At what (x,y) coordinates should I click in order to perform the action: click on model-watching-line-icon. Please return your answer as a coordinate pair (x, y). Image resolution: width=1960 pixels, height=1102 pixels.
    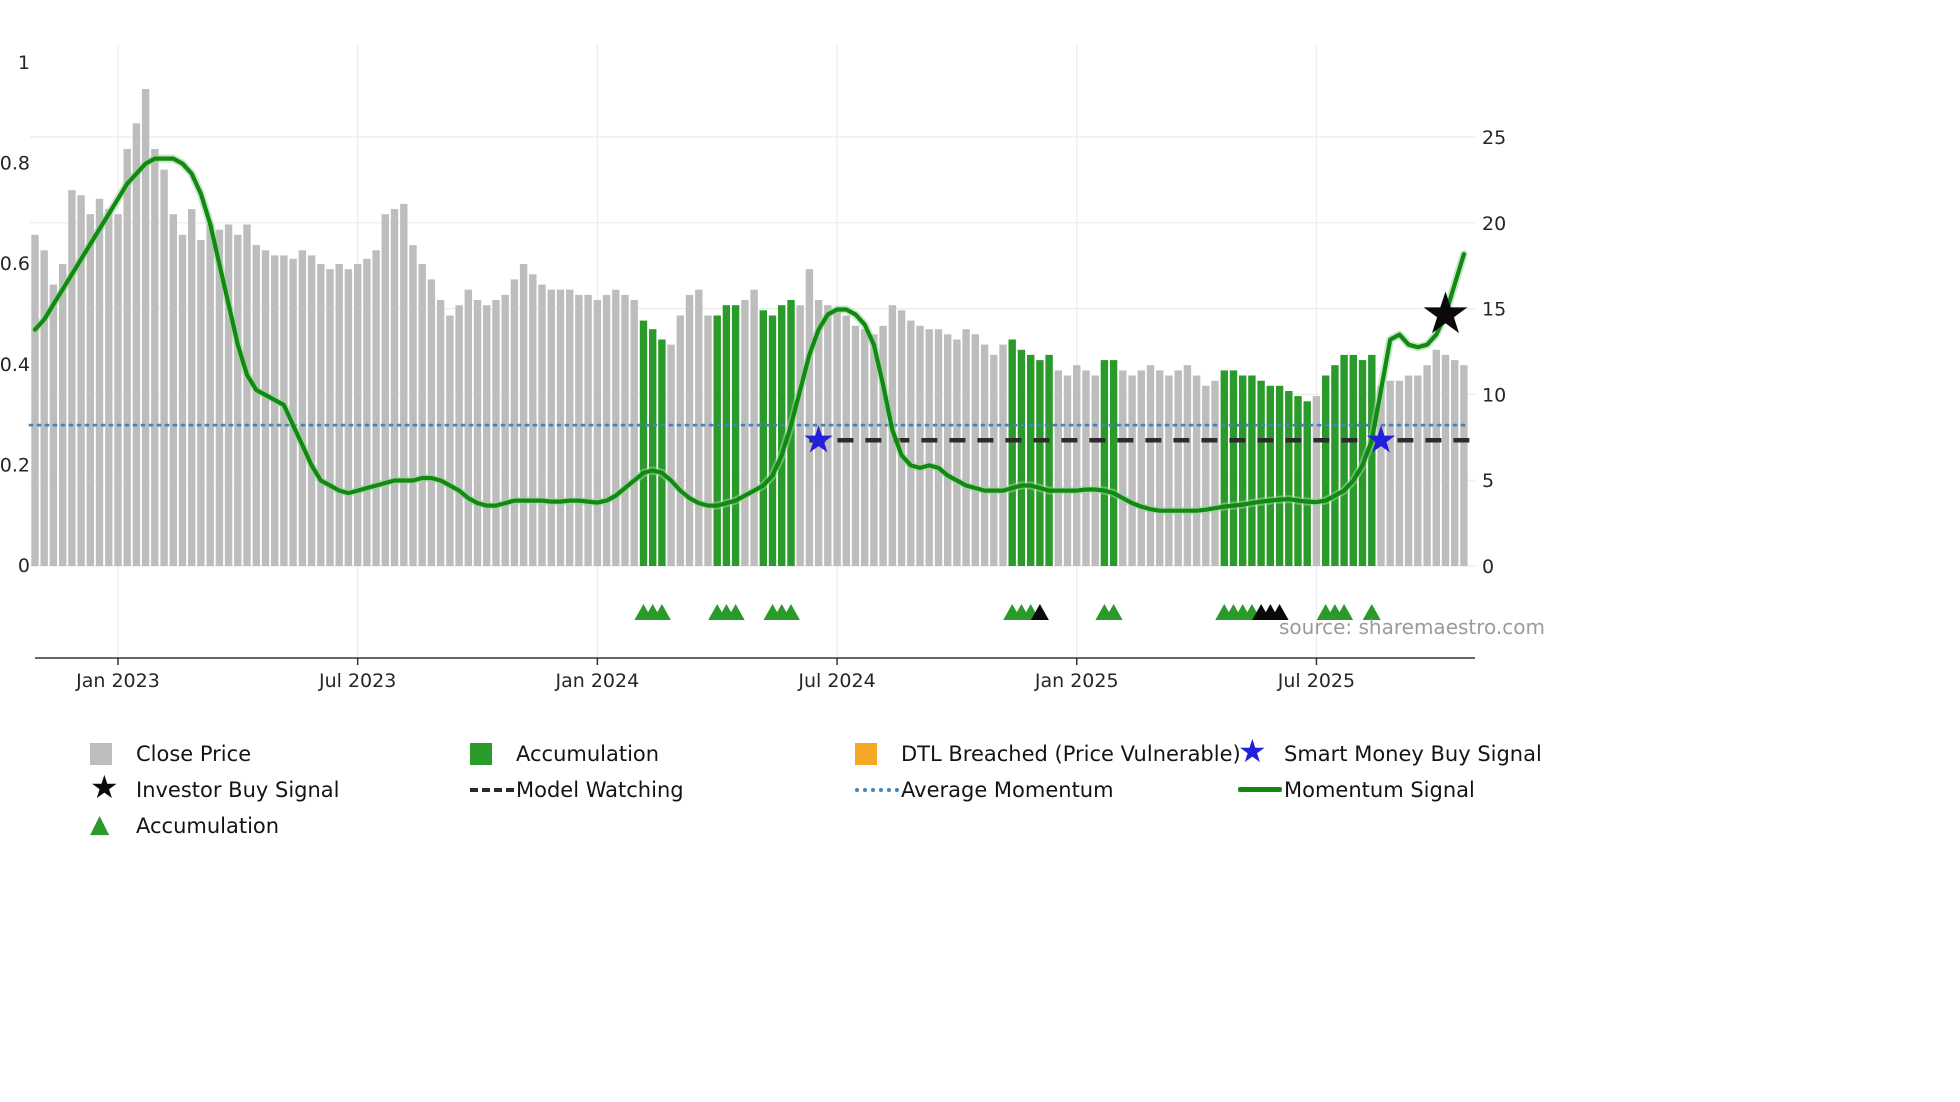
    Looking at the image, I should click on (492, 789).